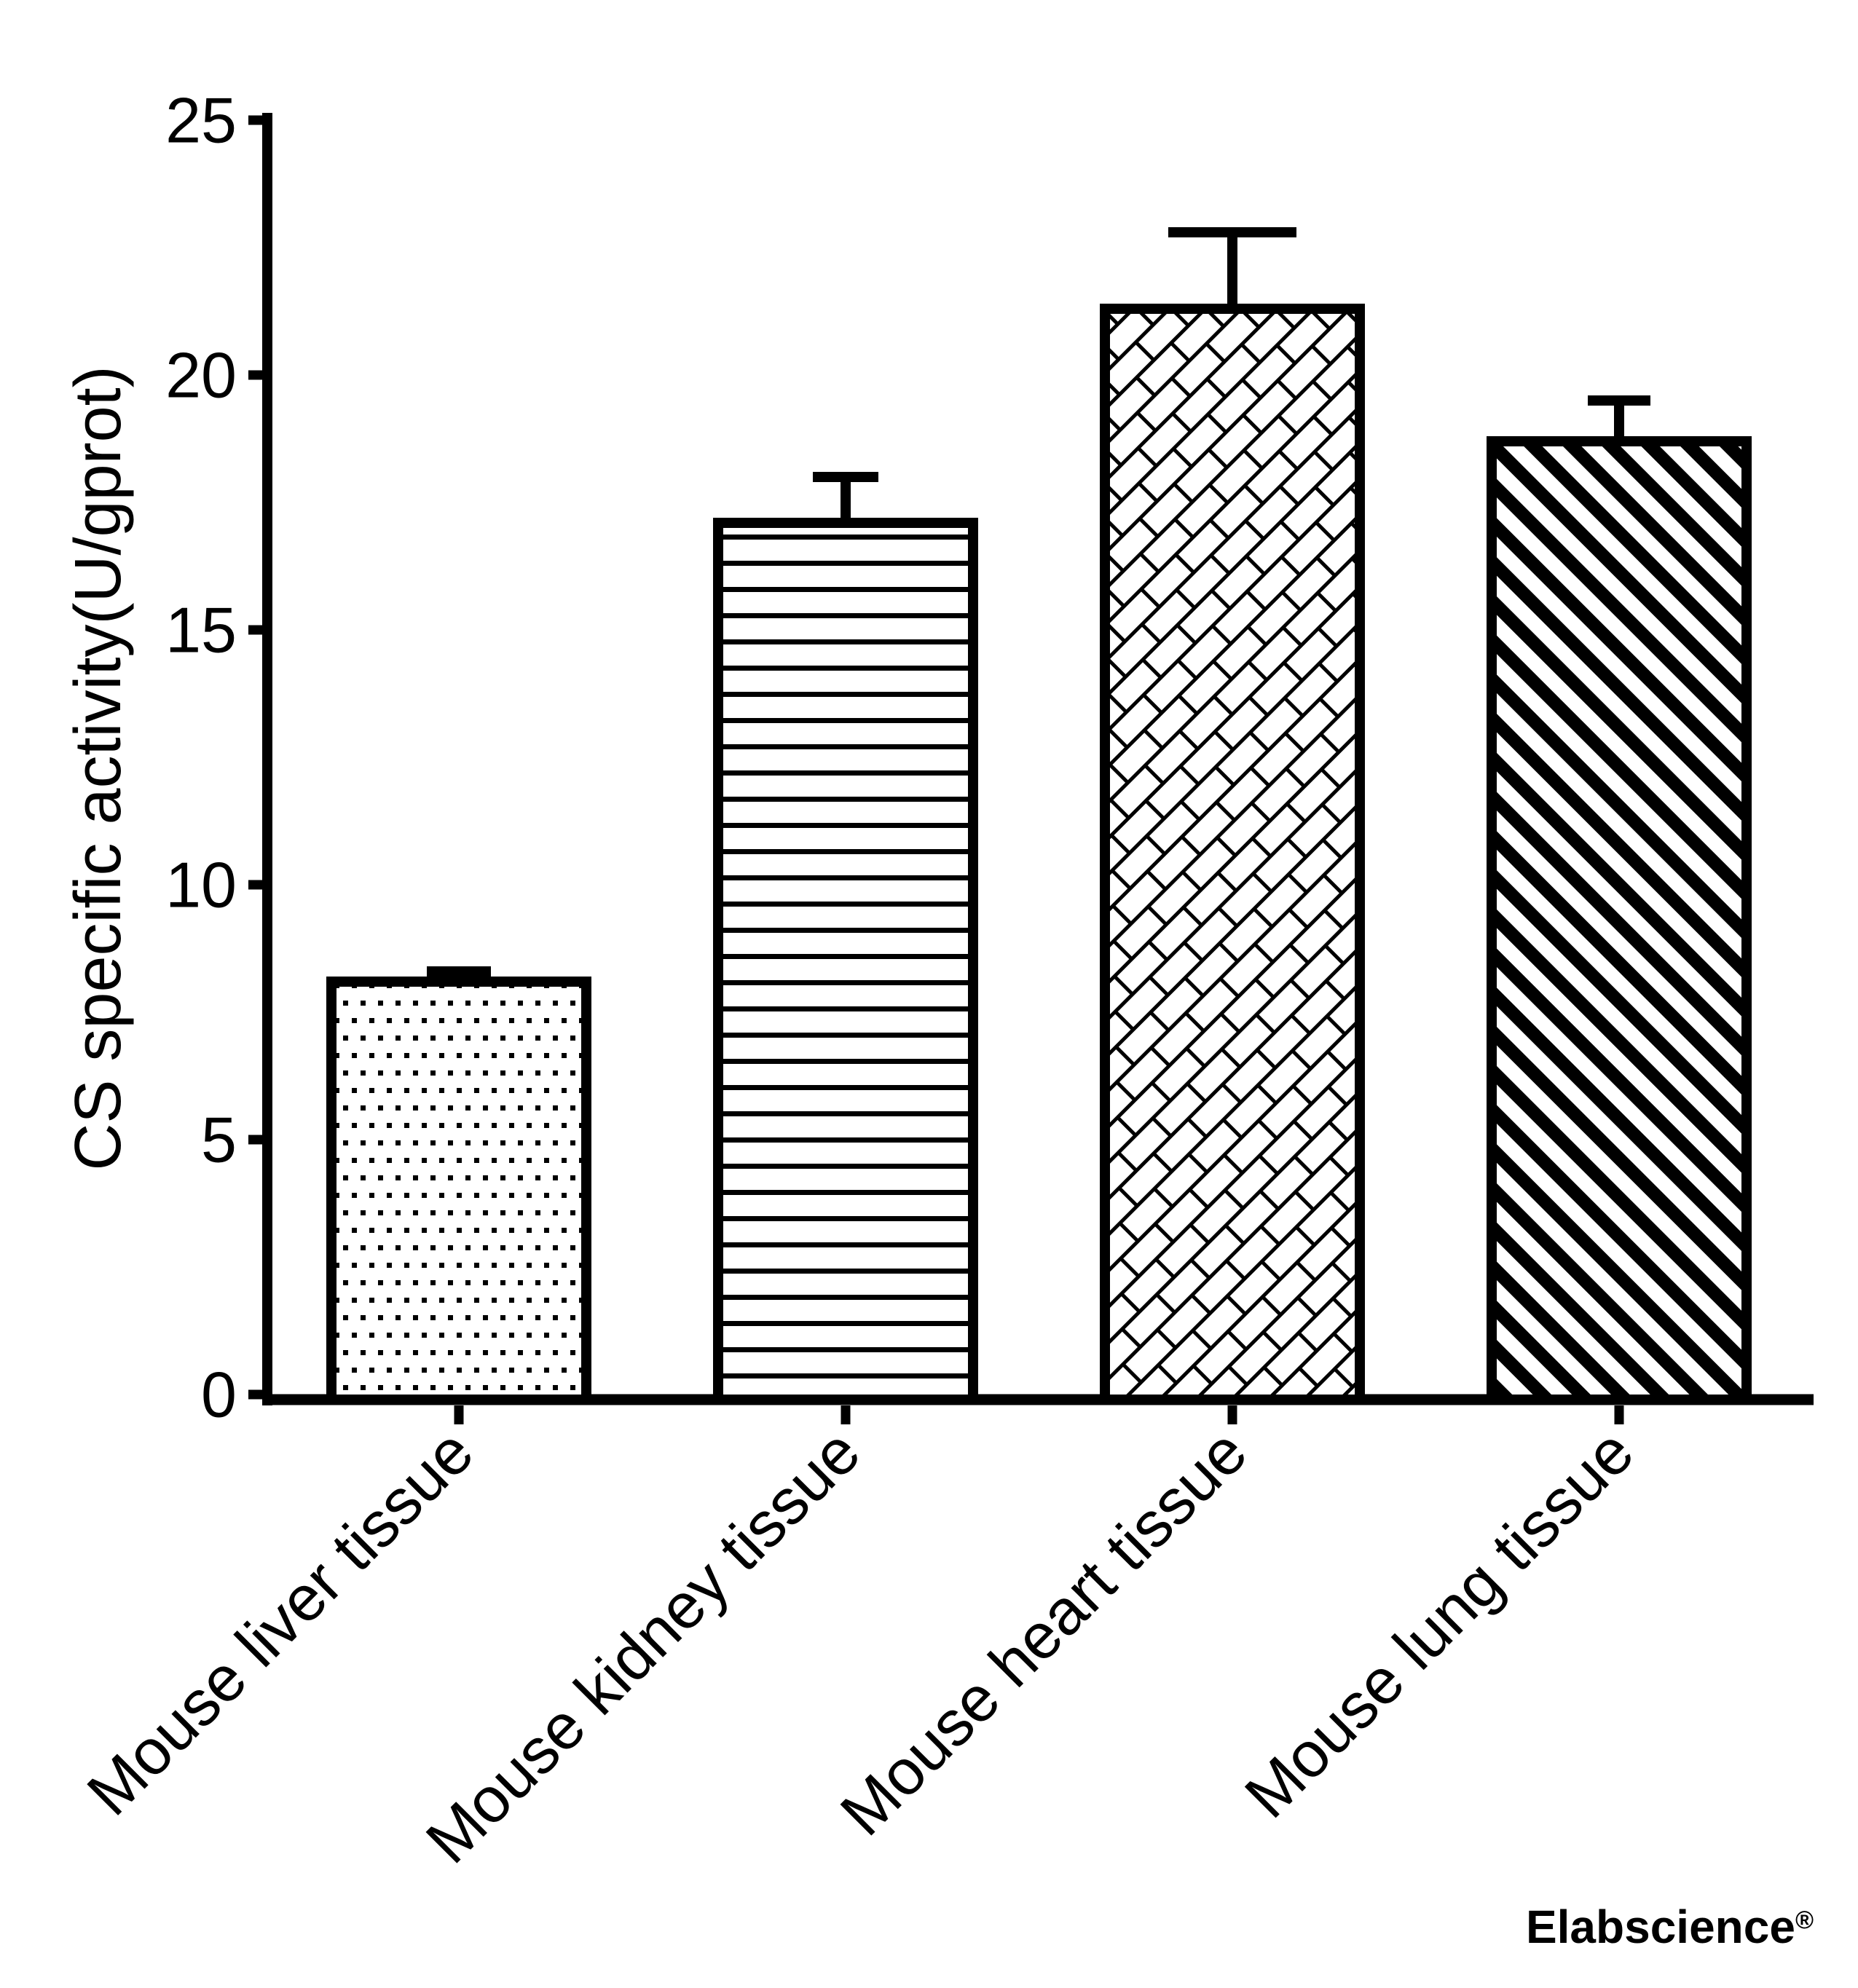 The image size is (1858, 1988). What do you see at coordinates (280, 1622) in the screenshot?
I see `x-tick-label-mouse-liver-tissue: Mouse liver tissue` at bounding box center [280, 1622].